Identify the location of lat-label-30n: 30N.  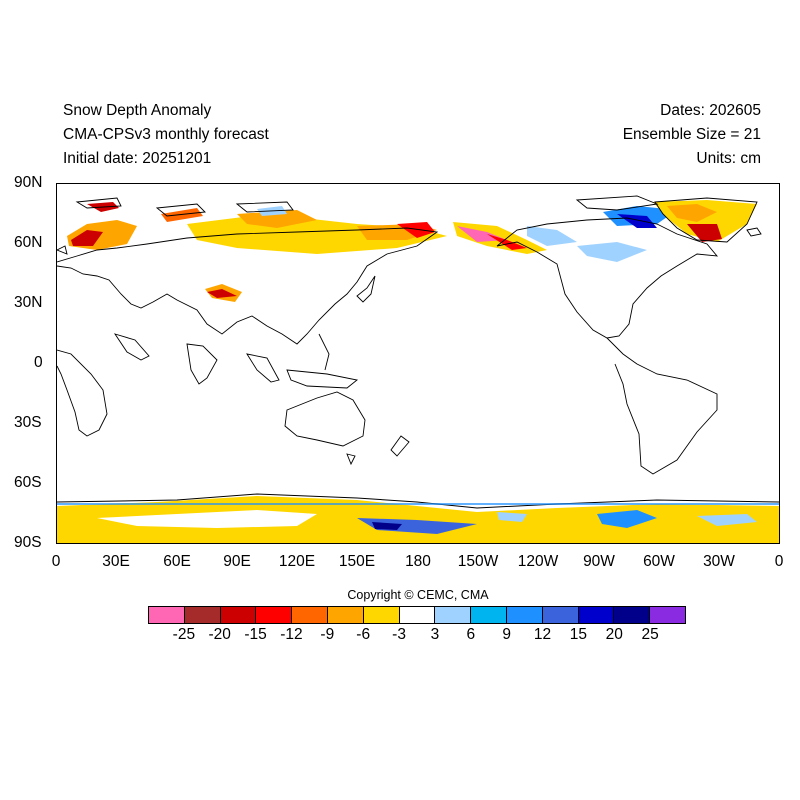
(28, 302).